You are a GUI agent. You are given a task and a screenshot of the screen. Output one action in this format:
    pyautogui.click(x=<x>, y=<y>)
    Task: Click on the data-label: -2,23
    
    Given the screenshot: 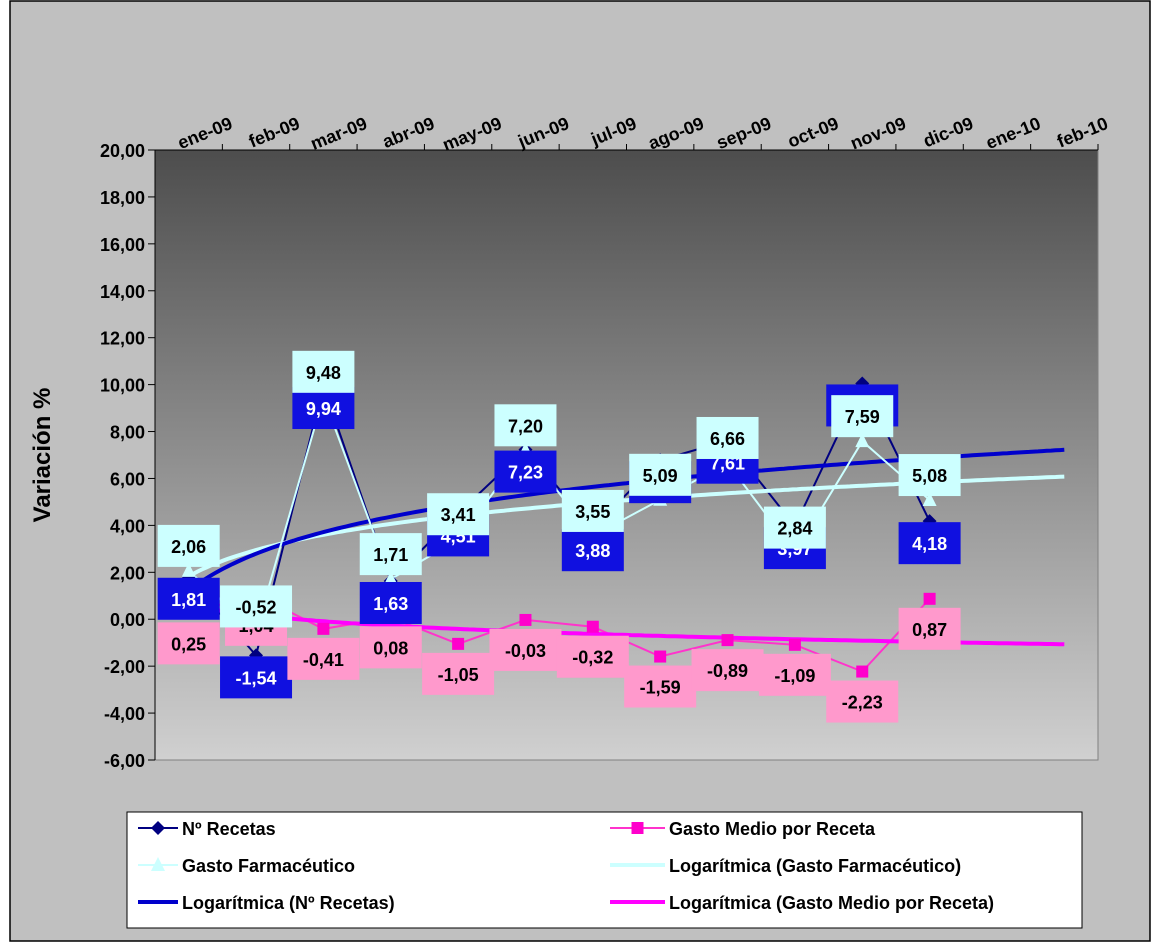 What is the action you would take?
    pyautogui.click(x=862, y=703)
    